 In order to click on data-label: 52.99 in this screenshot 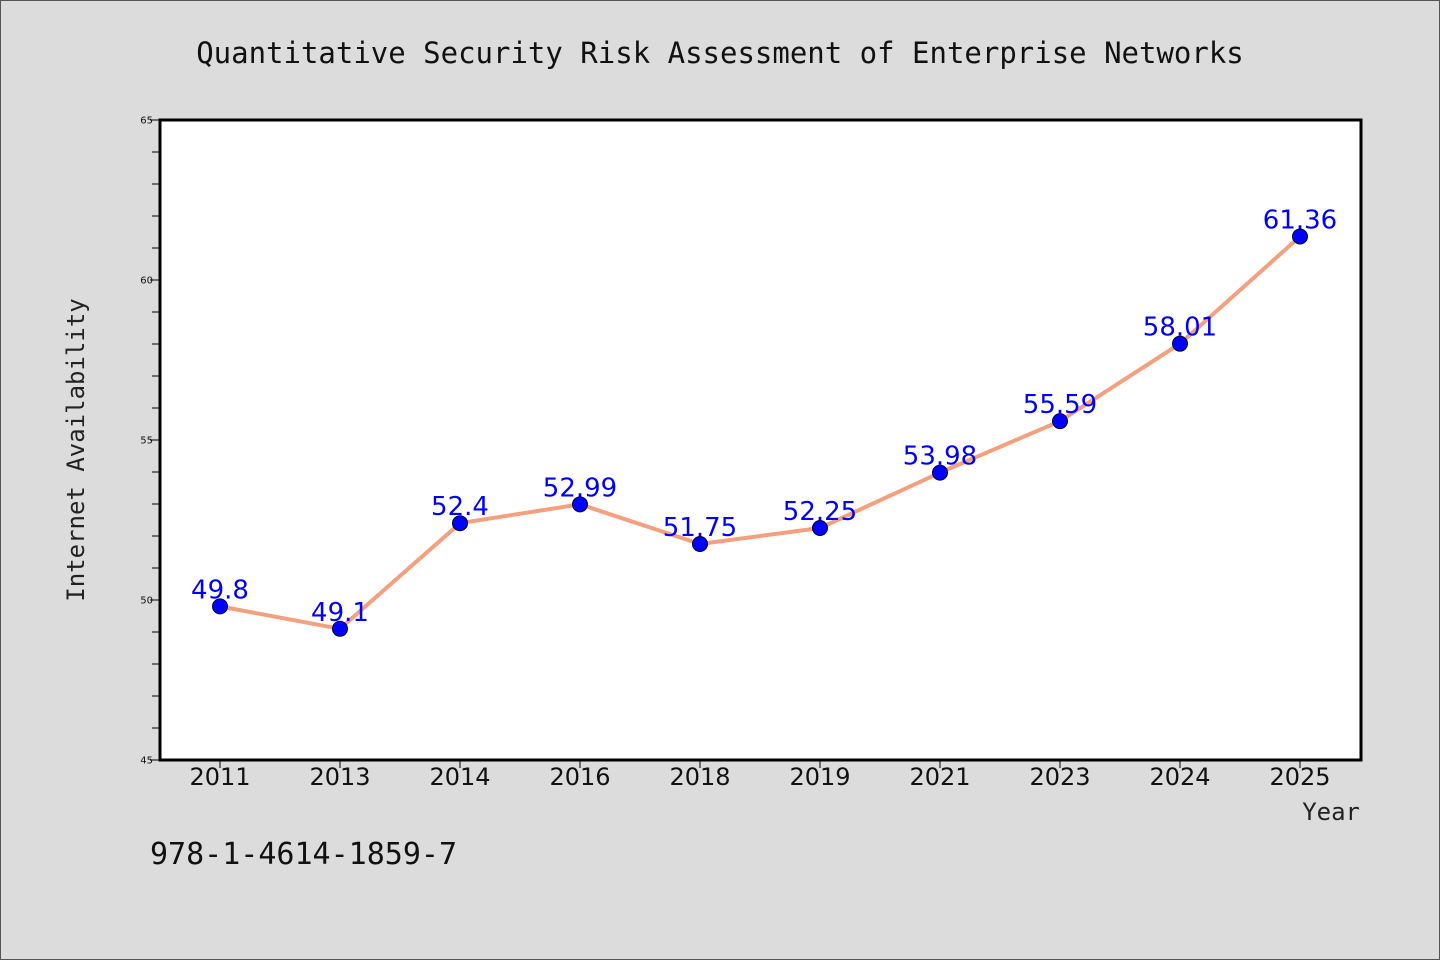, I will do `click(580, 488)`.